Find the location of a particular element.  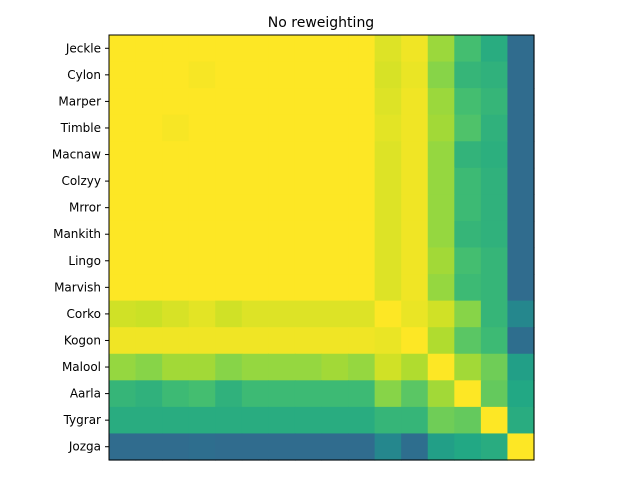

row-label: Macnaw is located at coordinates (76, 155).